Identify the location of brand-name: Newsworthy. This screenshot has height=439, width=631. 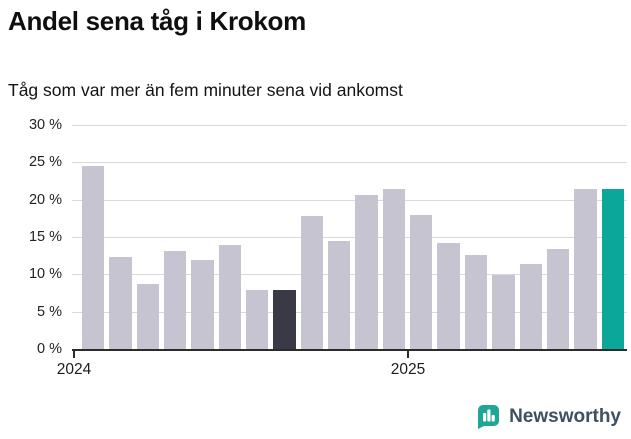
(565, 416).